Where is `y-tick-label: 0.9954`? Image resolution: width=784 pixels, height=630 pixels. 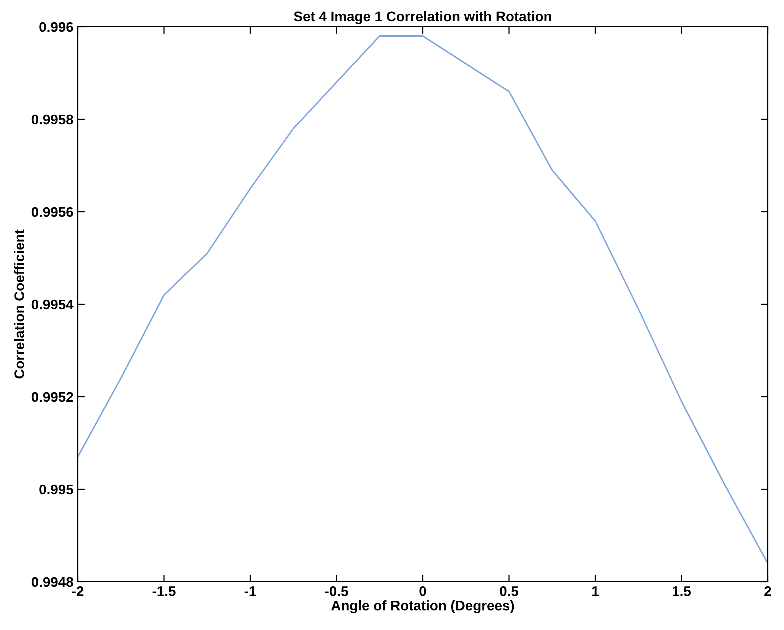 y-tick-label: 0.9954 is located at coordinates (53, 305).